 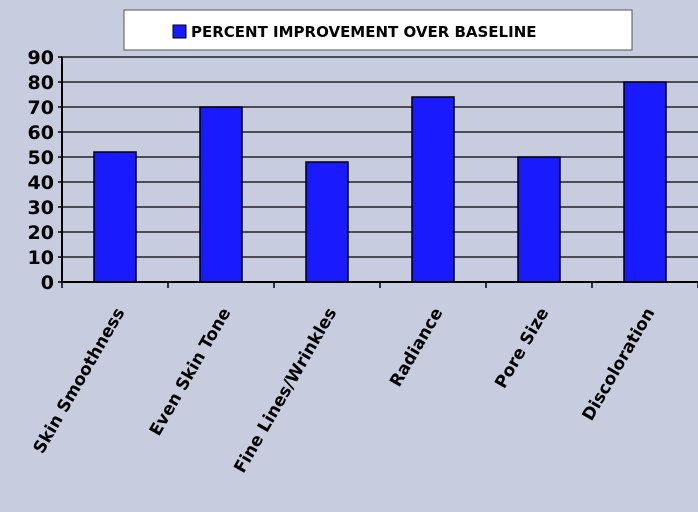 I want to click on y-tick-label: 10, so click(x=41, y=258).